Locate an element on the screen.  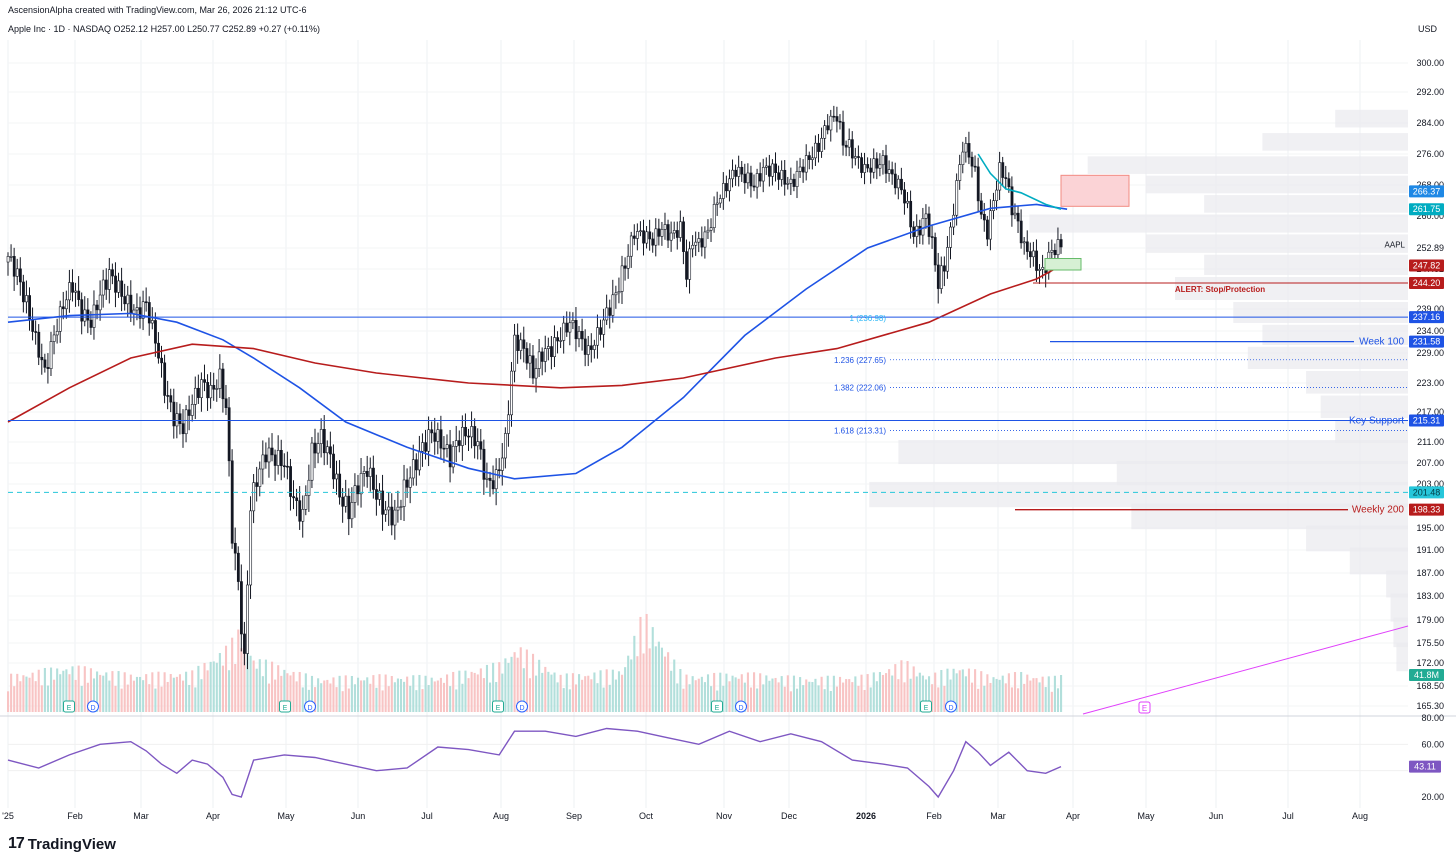
rsi-tick-label: 60.00 is located at coordinates (1432, 744).